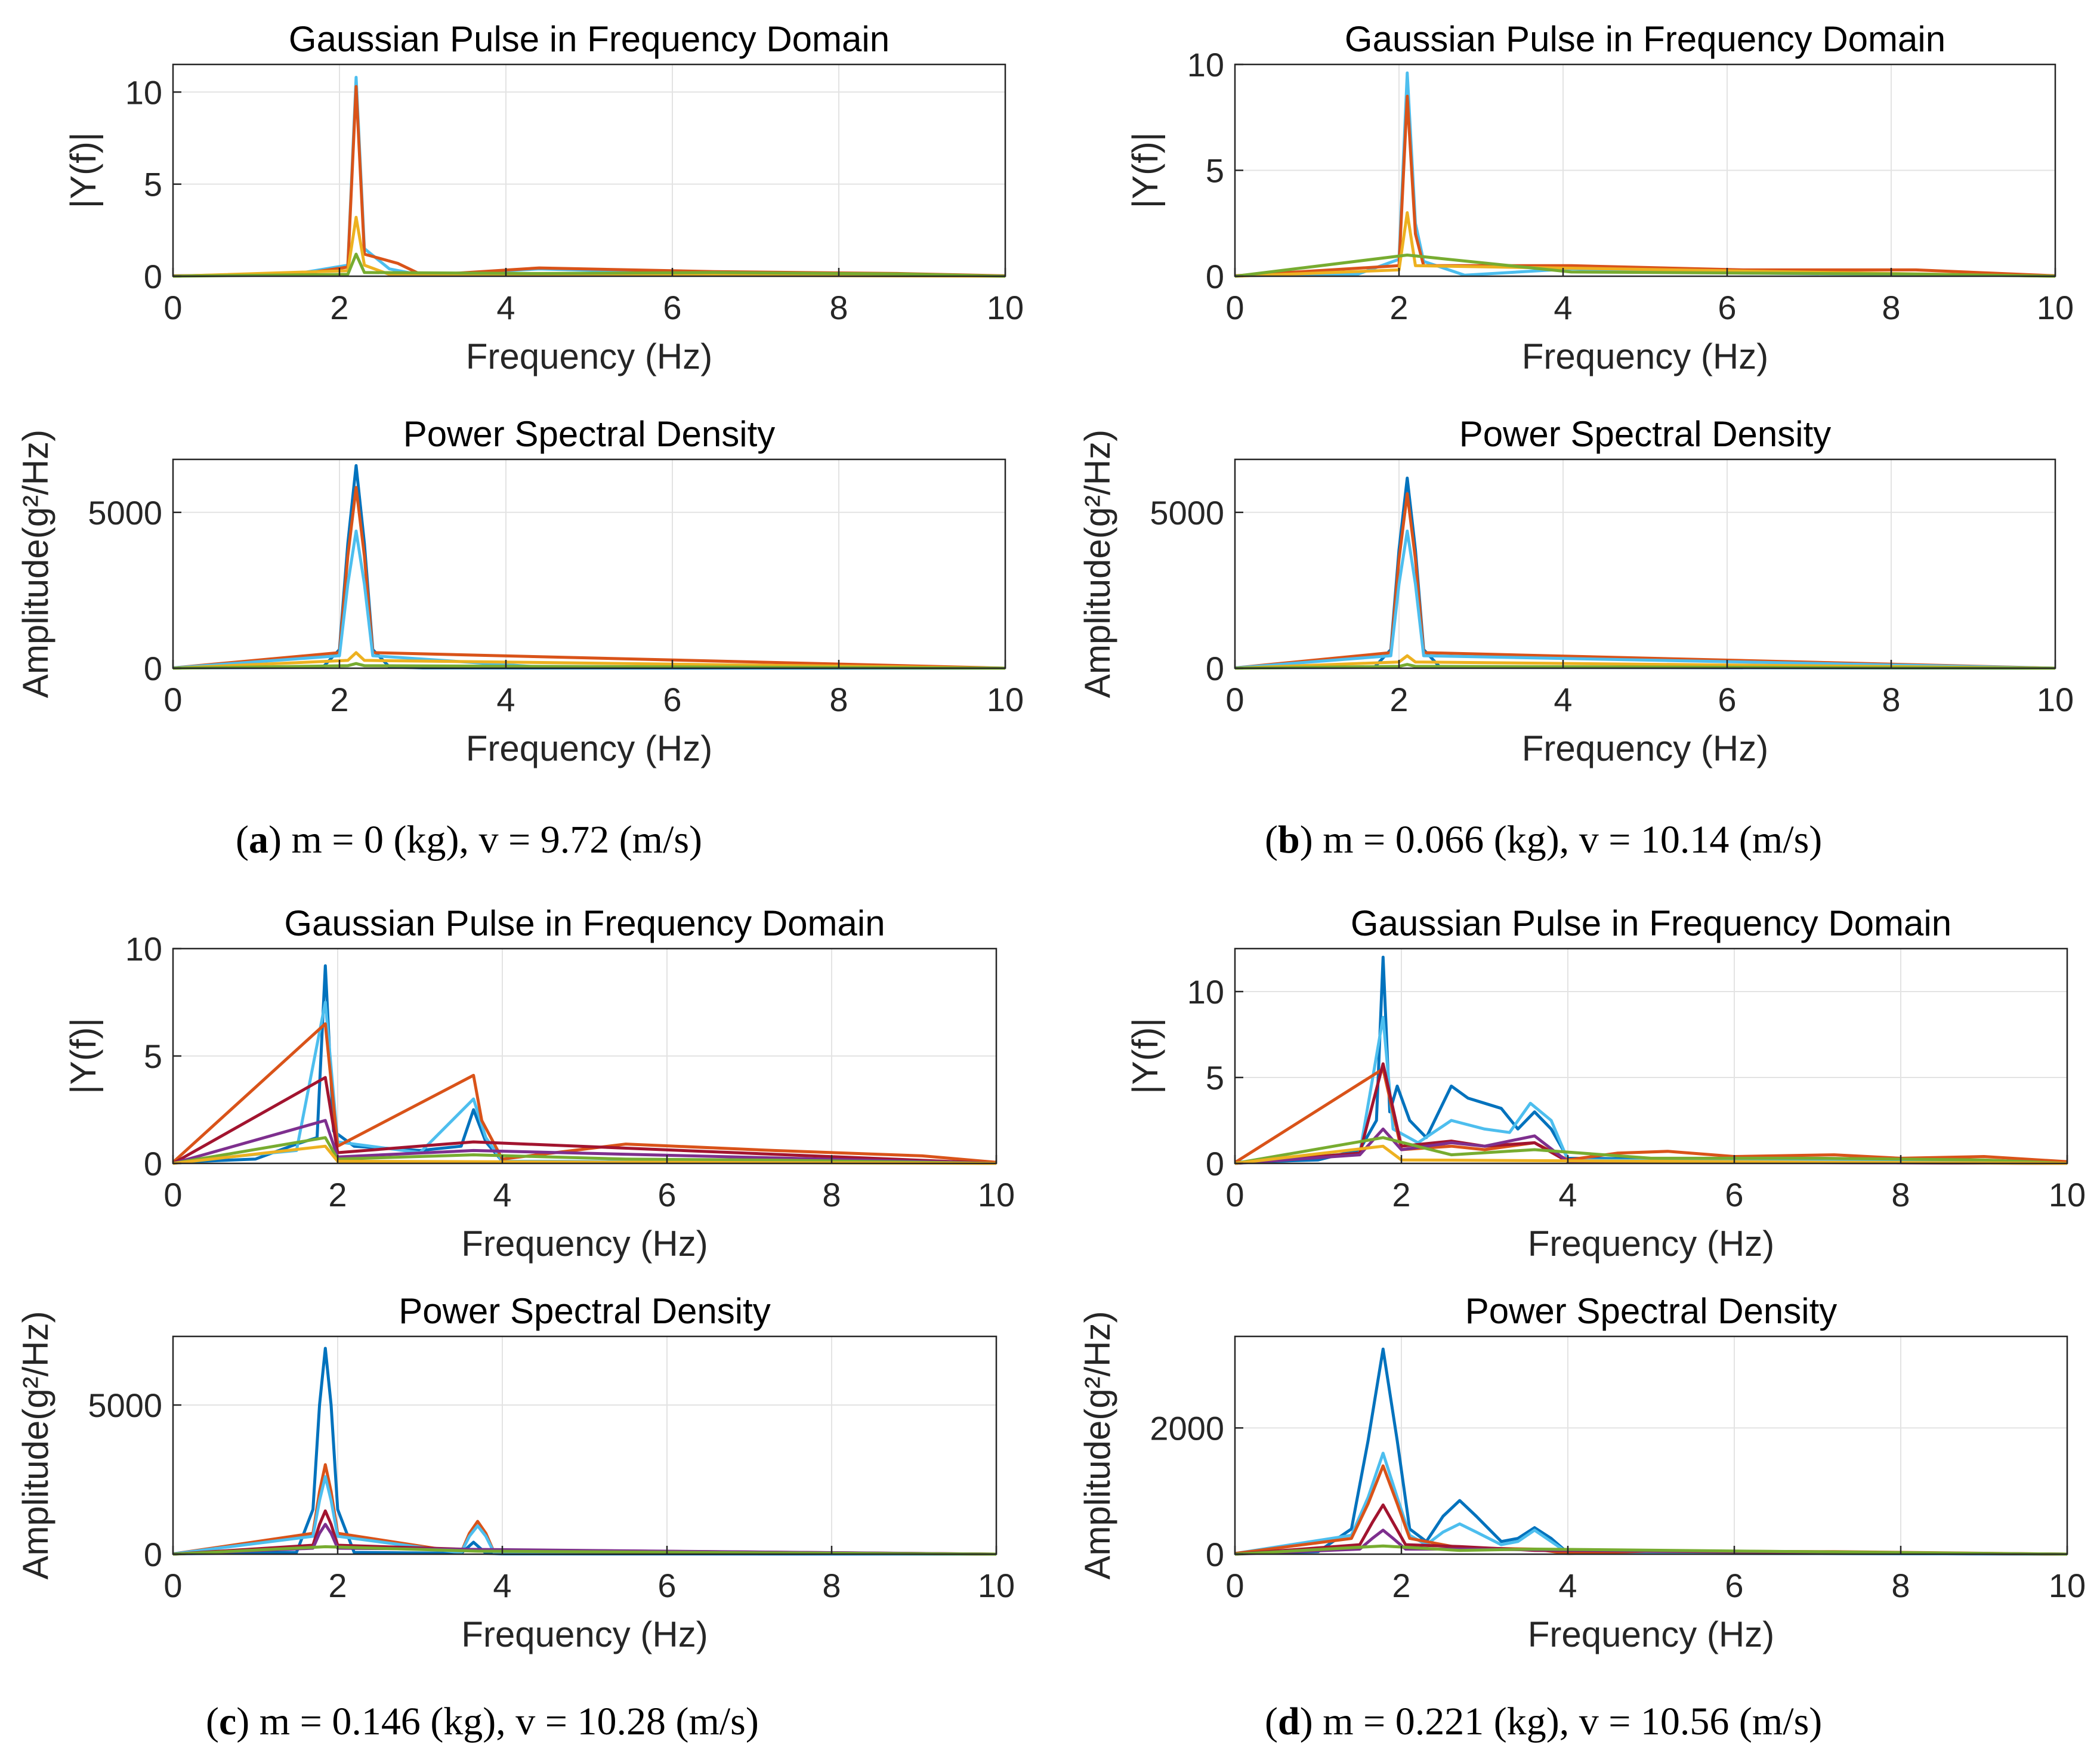  I want to click on caption-b: (b) m = 0.066 (kg), v = 10.14 (m/s), so click(1544, 840).